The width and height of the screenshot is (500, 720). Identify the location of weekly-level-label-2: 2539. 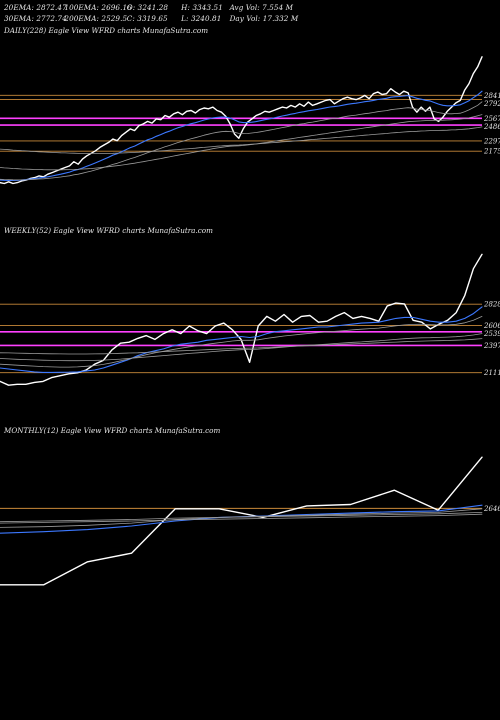
(491, 334).